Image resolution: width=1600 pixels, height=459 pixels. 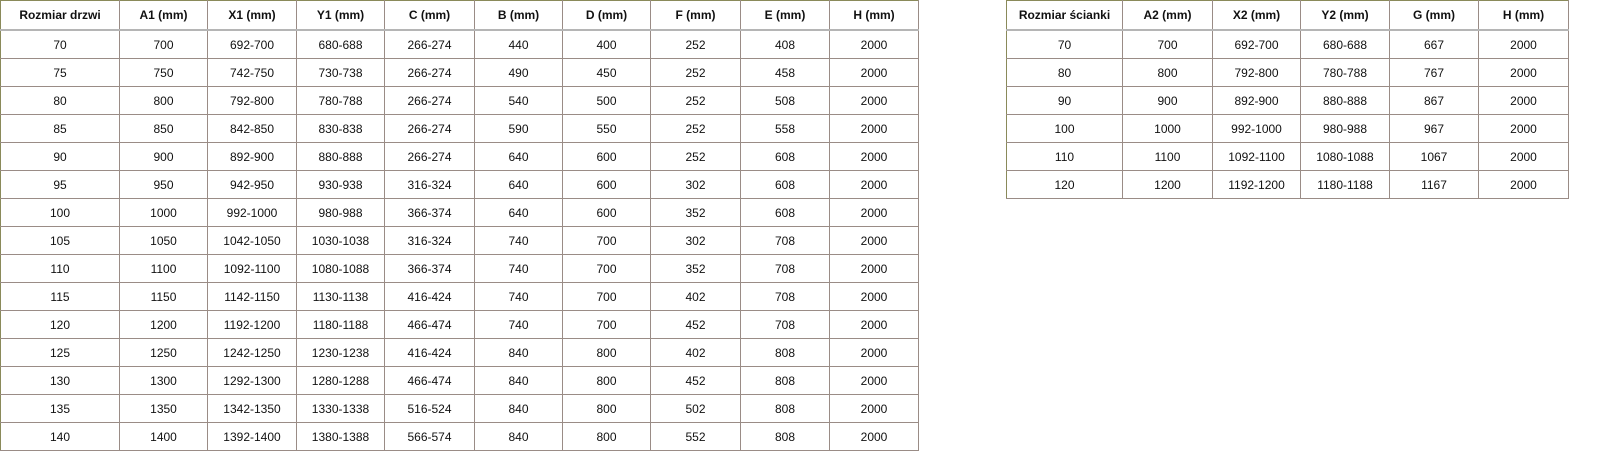 I want to click on table-cell: 730-738, so click(x=340, y=72).